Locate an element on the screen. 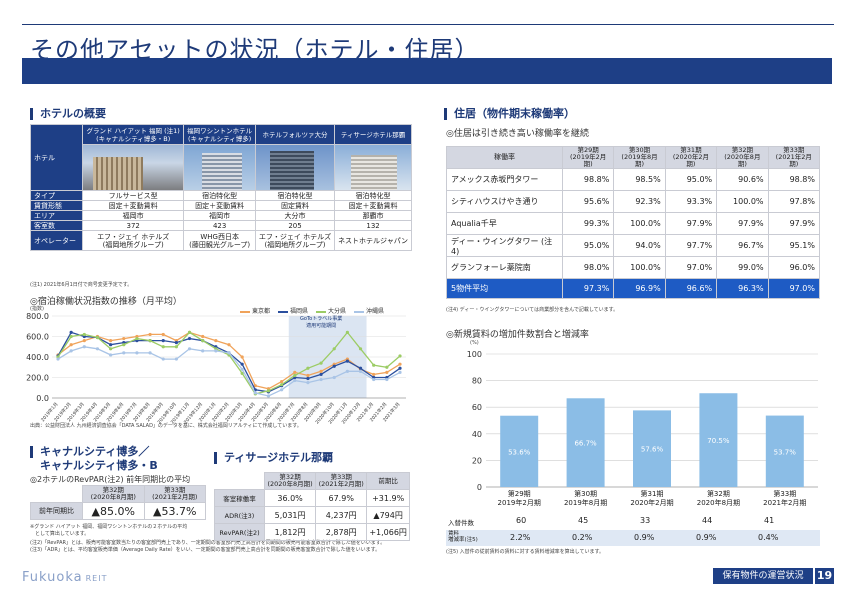 Image resolution: width=855 pixels, height=613 pixels. x-tick-label: 2020年8月期 is located at coordinates (718, 502).